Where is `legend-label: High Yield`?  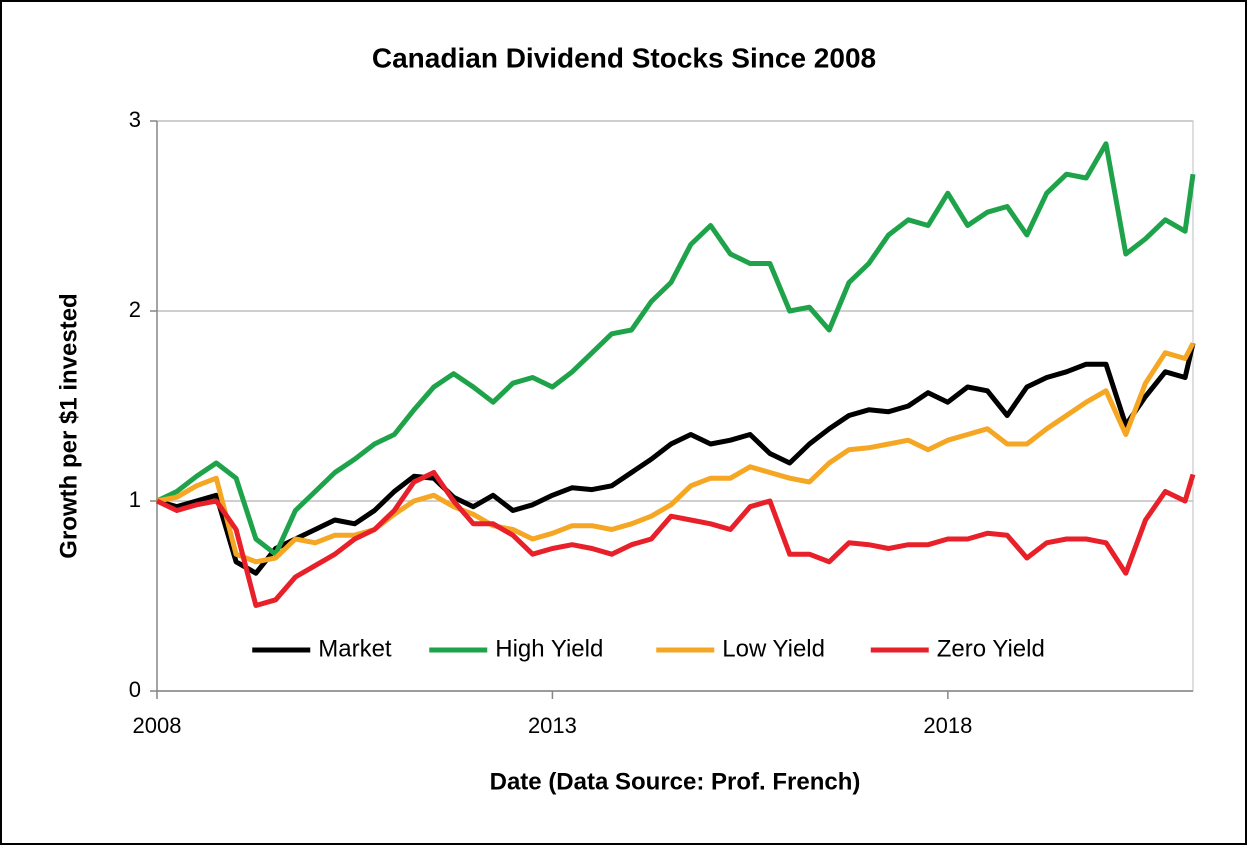 legend-label: High Yield is located at coordinates (549, 648).